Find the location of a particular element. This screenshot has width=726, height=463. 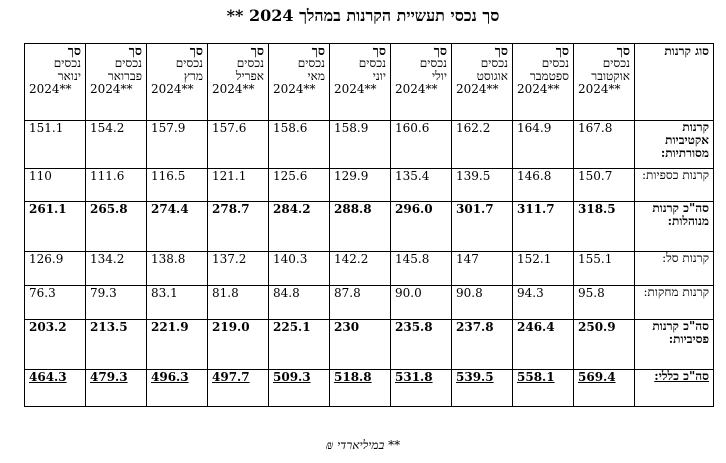

table-cell: 125.6 is located at coordinates (299, 185).